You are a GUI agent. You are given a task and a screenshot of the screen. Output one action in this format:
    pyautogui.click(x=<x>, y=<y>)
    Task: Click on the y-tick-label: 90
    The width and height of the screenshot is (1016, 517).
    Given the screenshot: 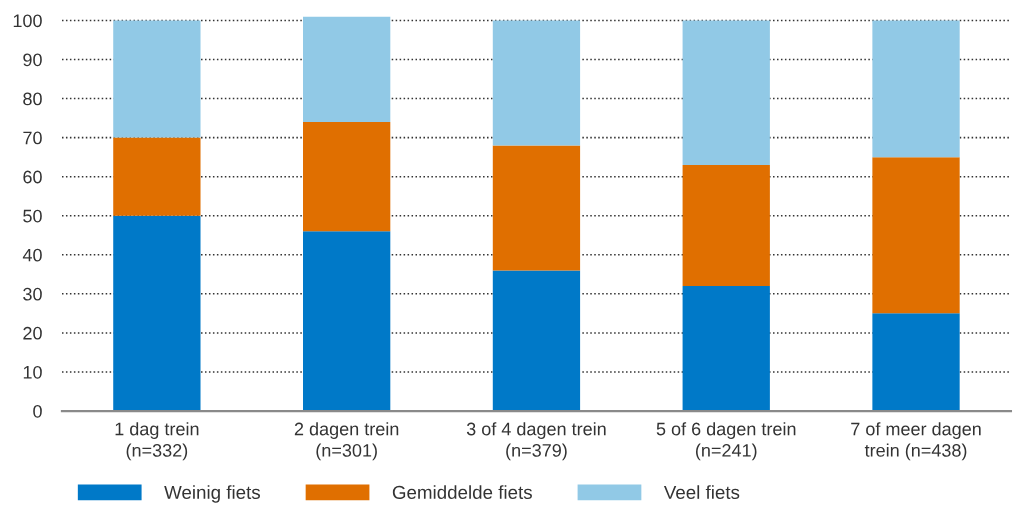 What is the action you would take?
    pyautogui.click(x=32, y=60)
    